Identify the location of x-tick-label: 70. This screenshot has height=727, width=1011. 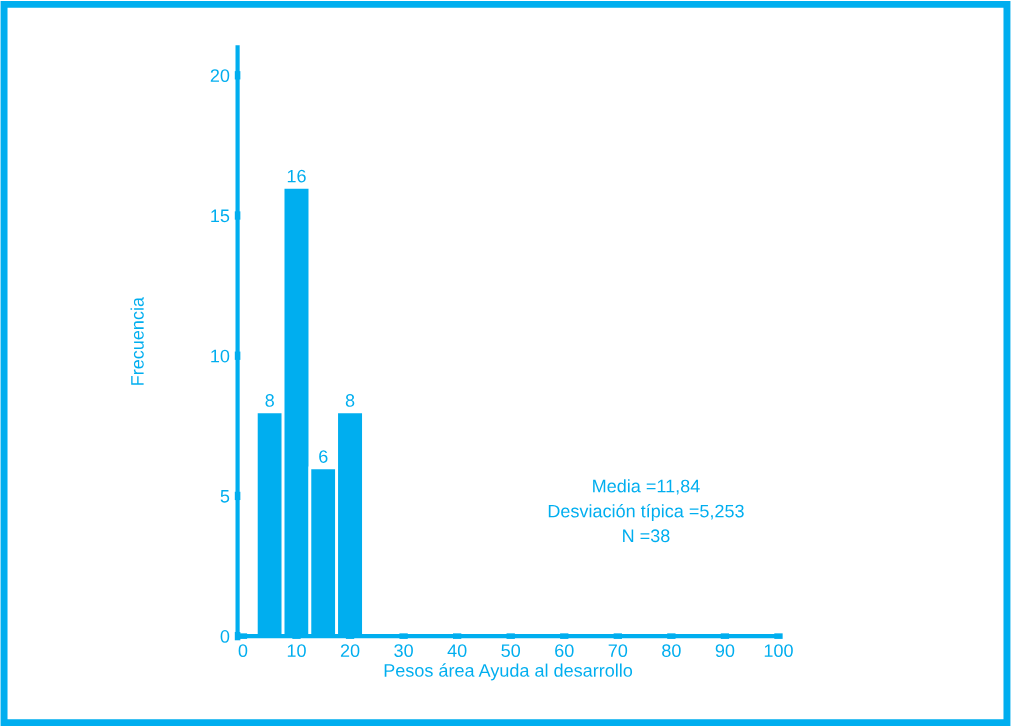
(618, 651).